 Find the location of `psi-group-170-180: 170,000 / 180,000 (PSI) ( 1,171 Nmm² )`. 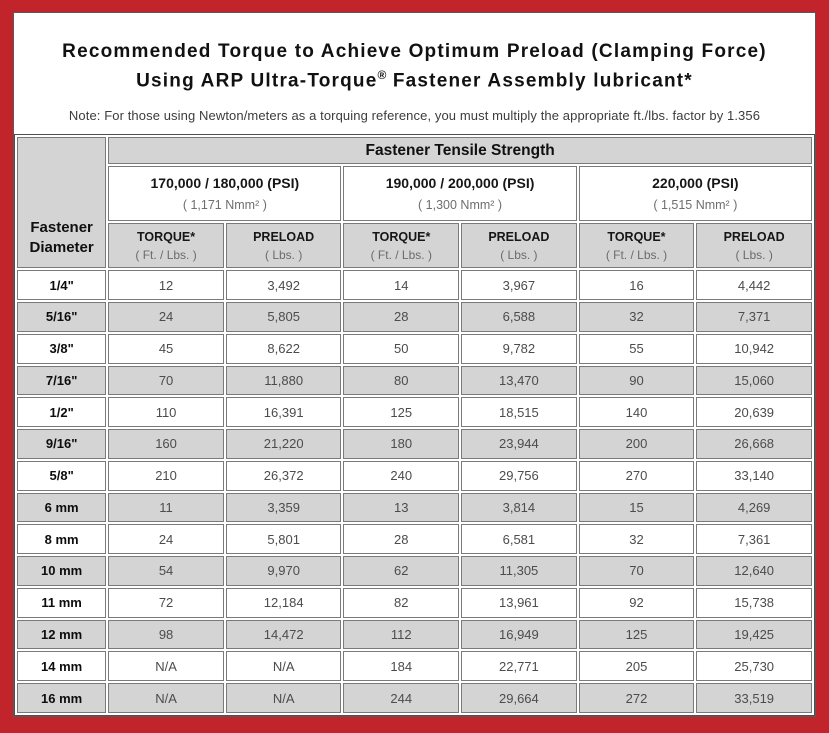

psi-group-170-180: 170,000 / 180,000 (PSI) ( 1,171 Nmm² ) is located at coordinates (225, 194).